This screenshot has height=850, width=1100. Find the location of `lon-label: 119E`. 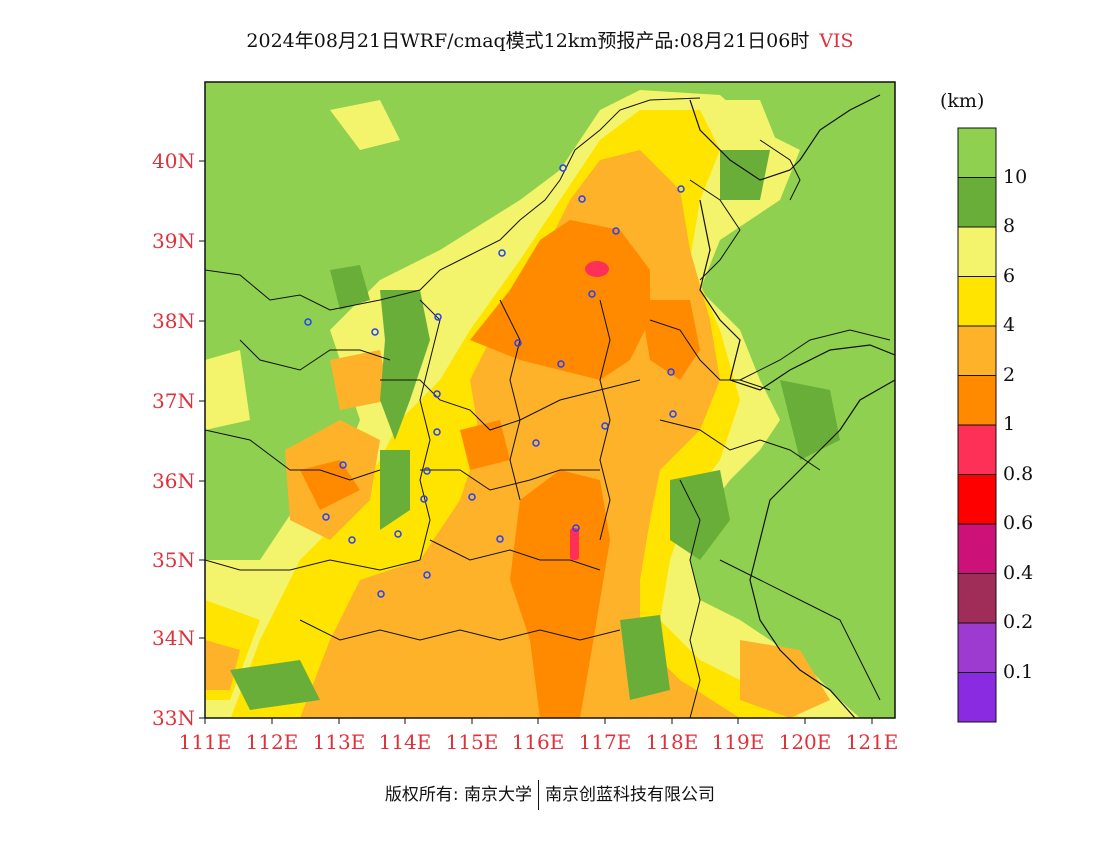

lon-label: 119E is located at coordinates (738, 742).